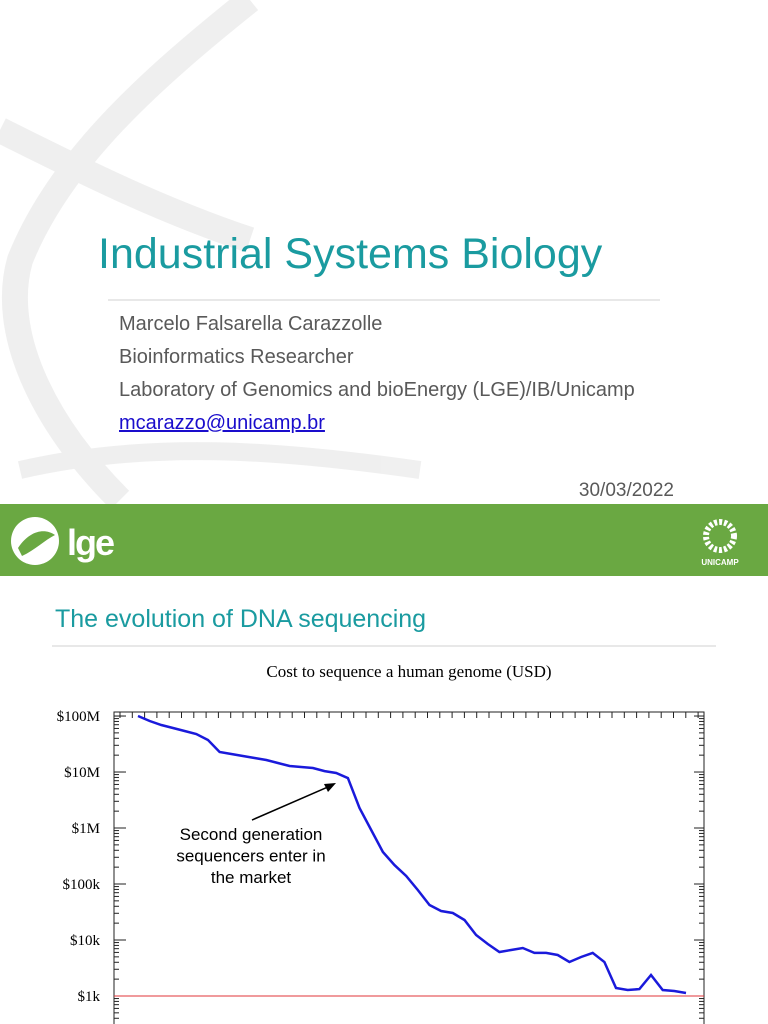  Describe the element at coordinates (626, 490) in the screenshot. I see `date: 30/03/2022` at that location.